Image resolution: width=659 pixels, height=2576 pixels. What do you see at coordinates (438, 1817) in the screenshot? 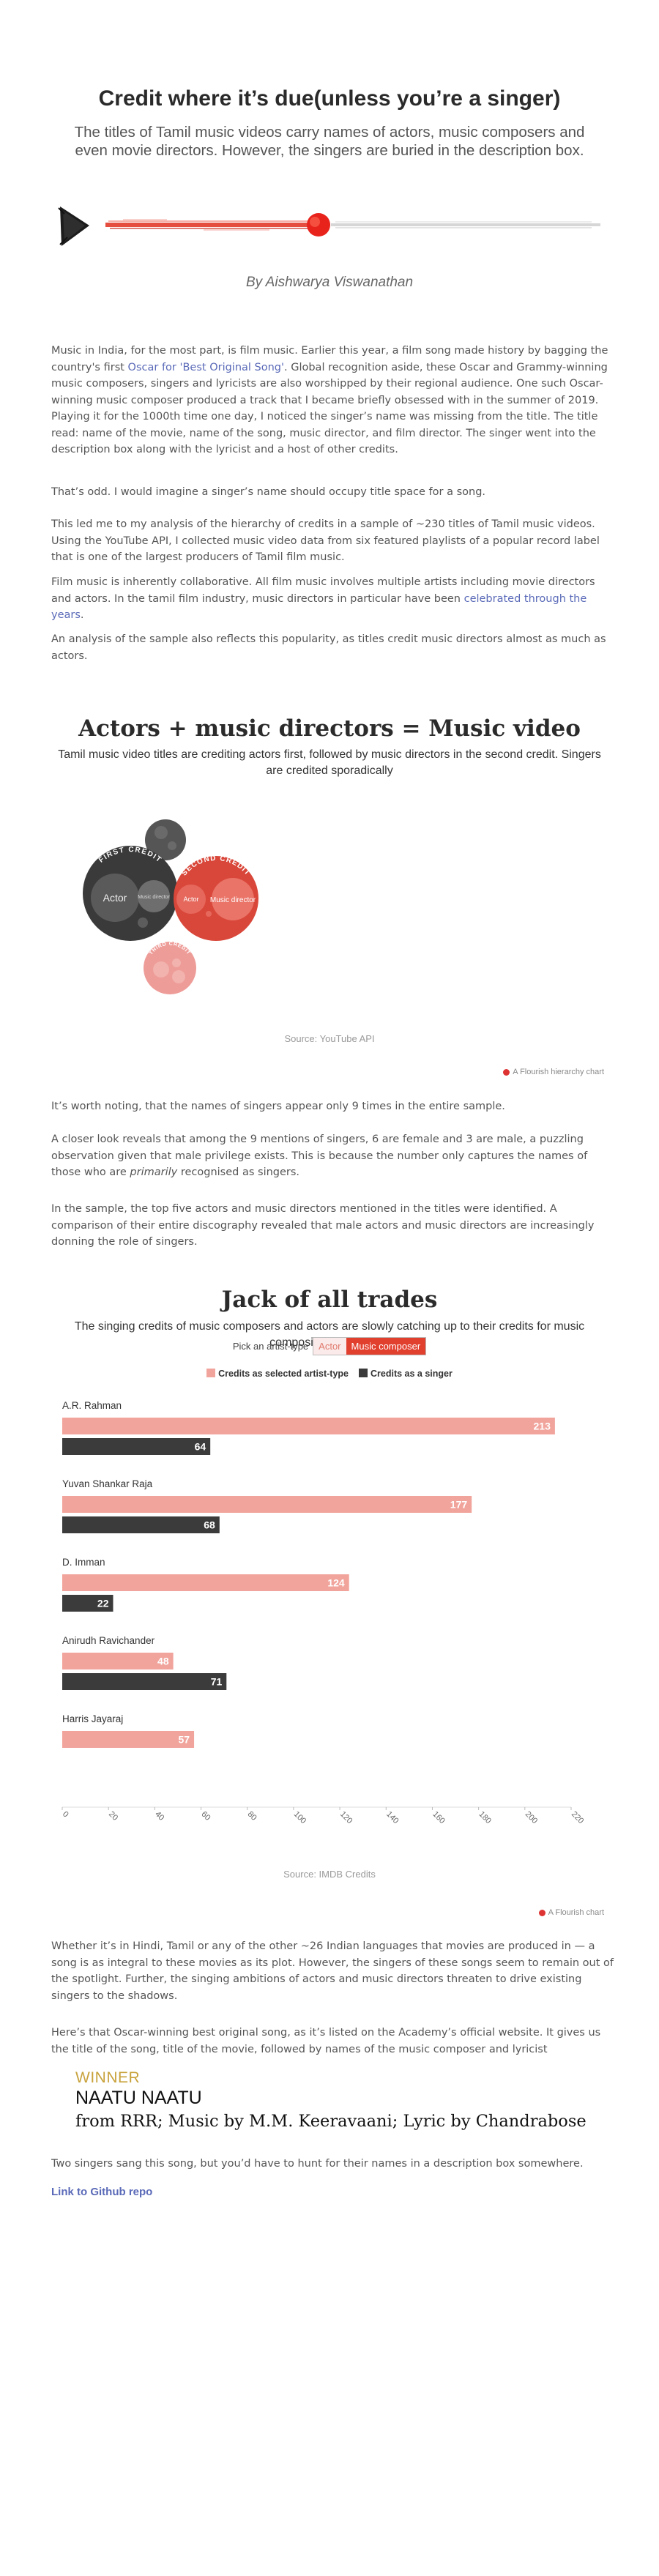
I see `x-tick-label: 160` at bounding box center [438, 1817].